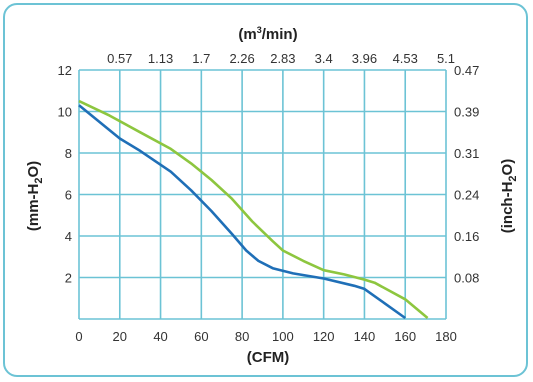 Image resolution: width=533 pixels, height=382 pixels. What do you see at coordinates (68, 278) in the screenshot?
I see `y-tick-label: 2` at bounding box center [68, 278].